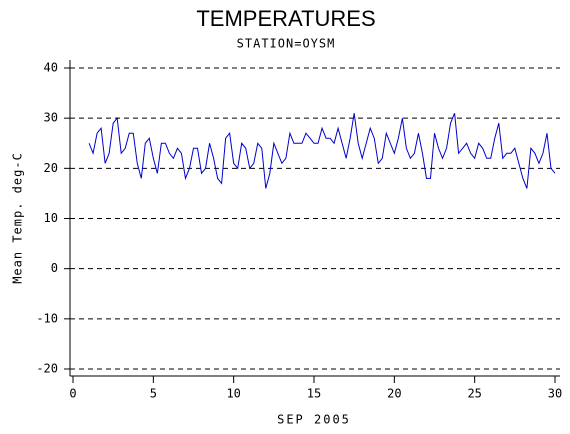 The width and height of the screenshot is (570, 434). I want to click on y-axis-label: Mean Temp. deg-C, so click(18, 218).